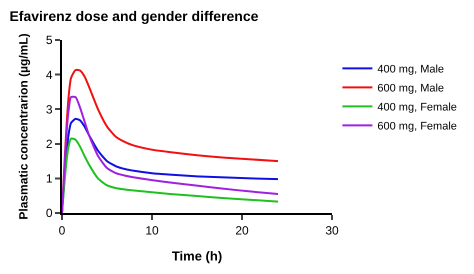 Image resolution: width=474 pixels, height=274 pixels. I want to click on x-tick-label: 30, so click(332, 230).